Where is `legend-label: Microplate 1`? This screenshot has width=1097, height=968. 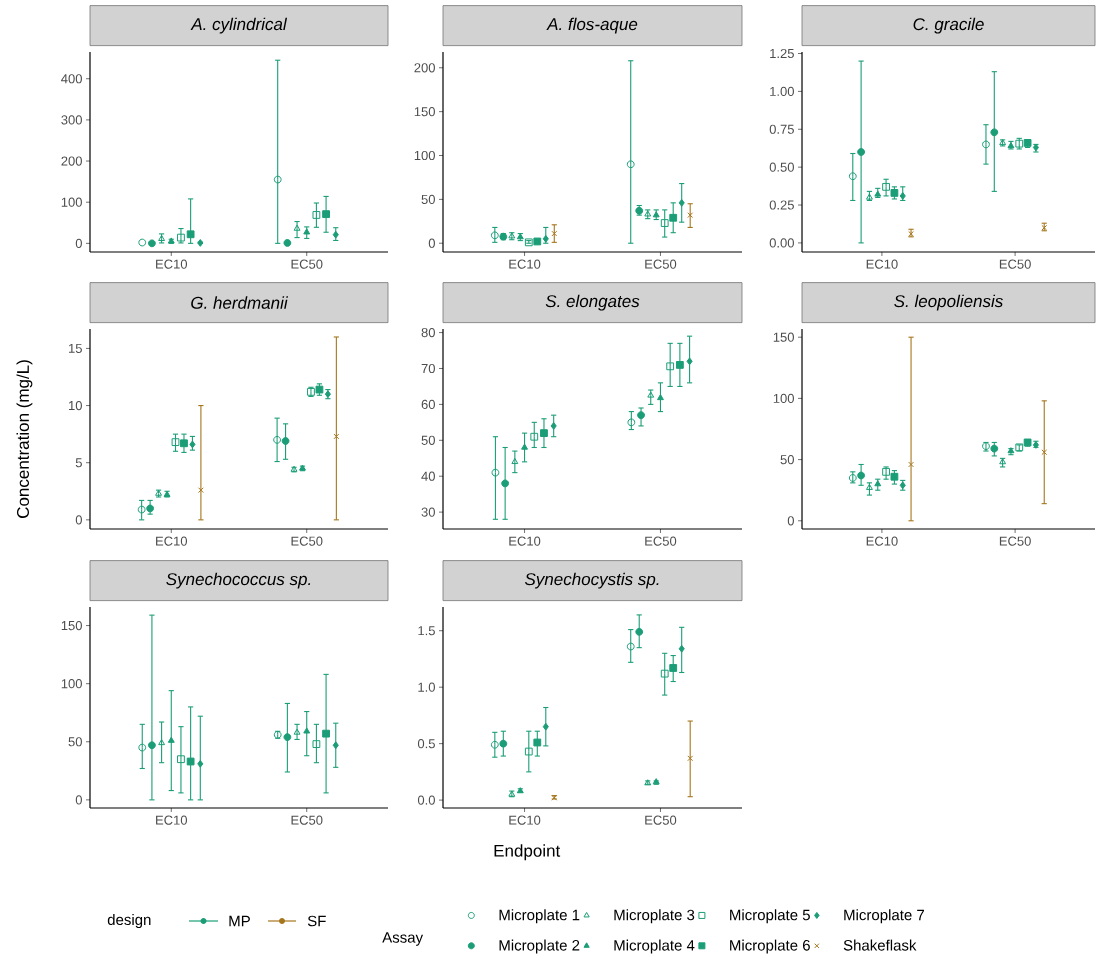 legend-label: Microplate 1 is located at coordinates (539, 916).